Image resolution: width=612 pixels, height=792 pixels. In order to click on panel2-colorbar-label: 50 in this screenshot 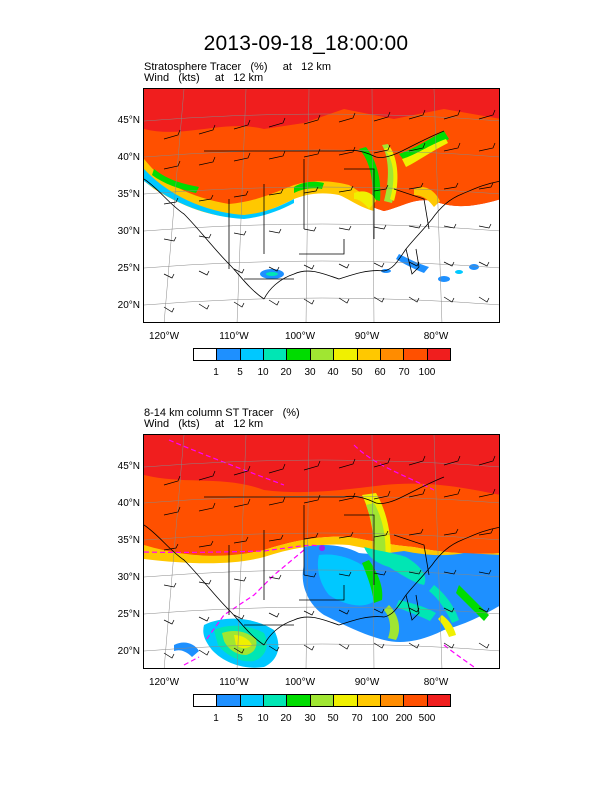, I will do `click(333, 718)`.